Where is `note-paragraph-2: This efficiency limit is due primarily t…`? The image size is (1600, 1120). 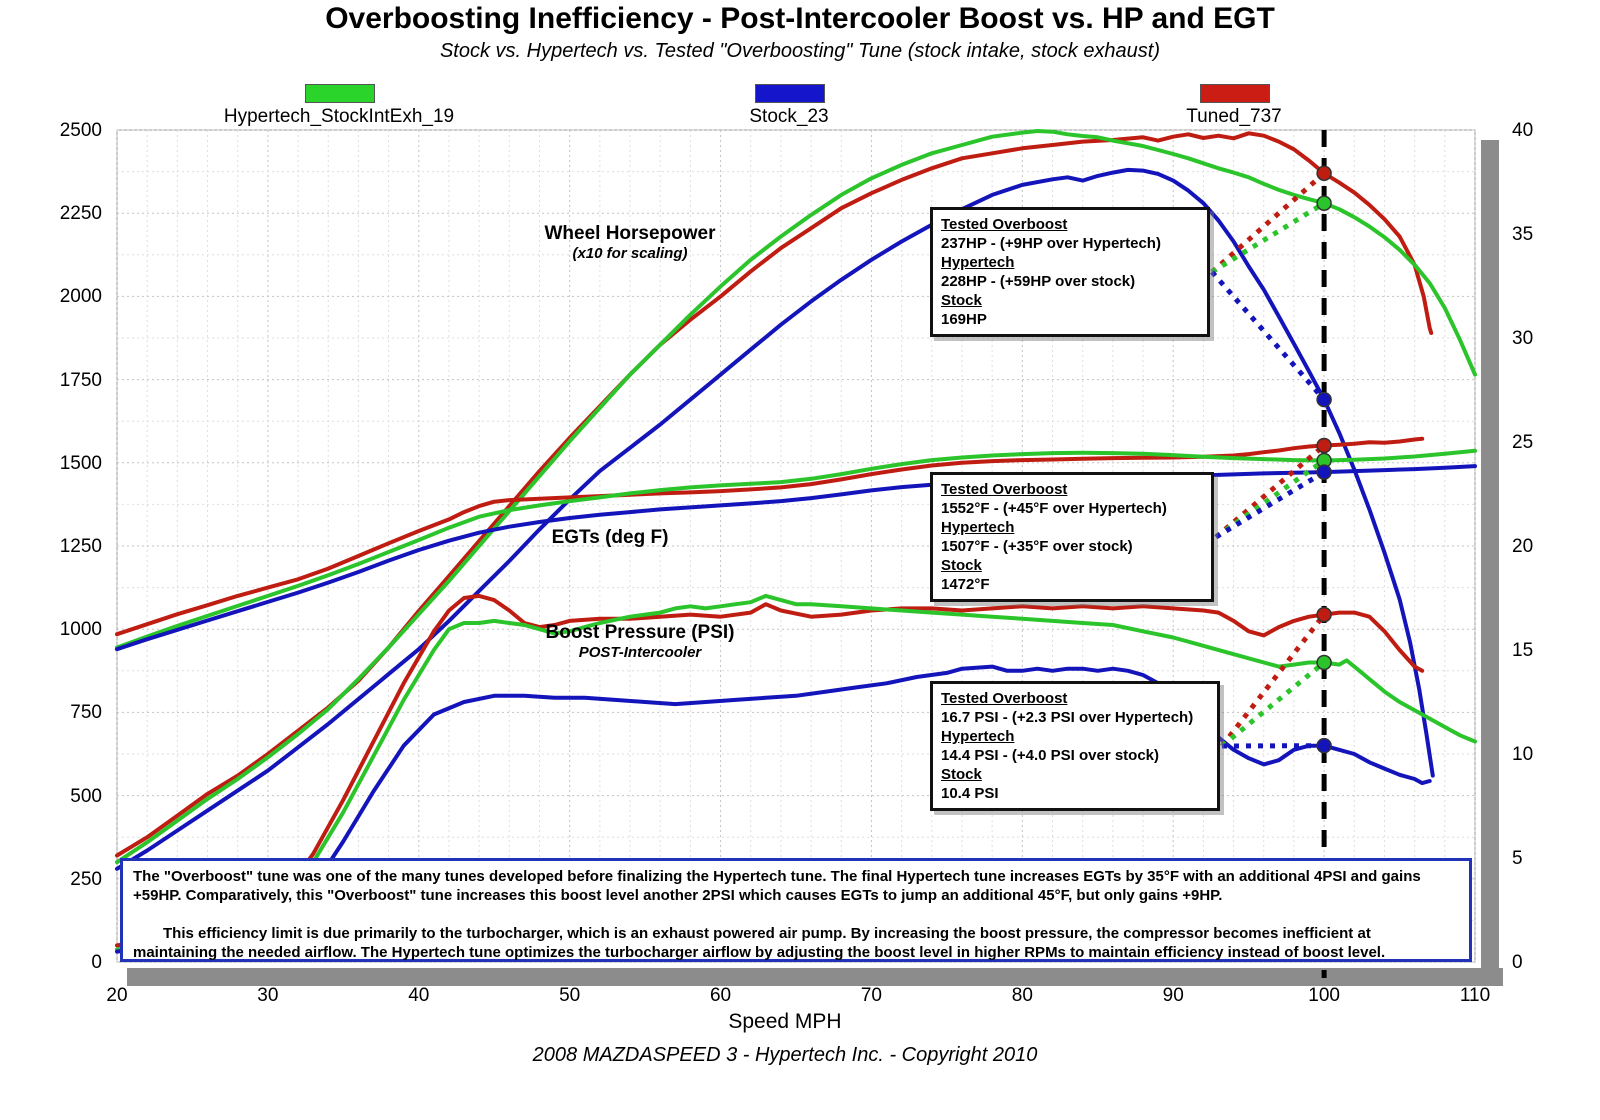 note-paragraph-2: This efficiency limit is due primarily t… is located at coordinates (759, 943).